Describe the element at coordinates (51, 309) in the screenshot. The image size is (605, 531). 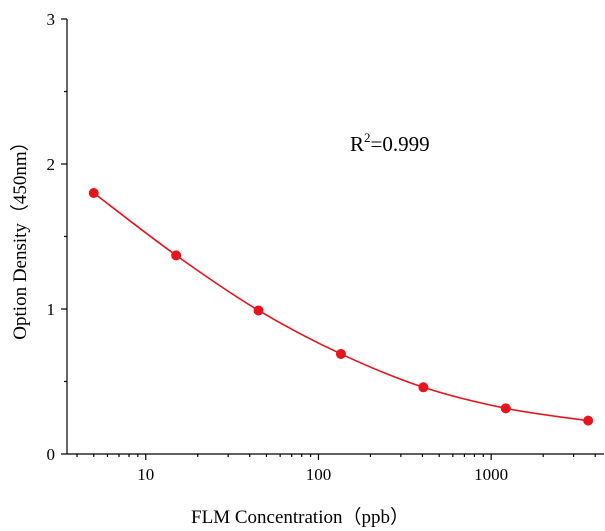
I see `y-tick-label: 1` at that location.